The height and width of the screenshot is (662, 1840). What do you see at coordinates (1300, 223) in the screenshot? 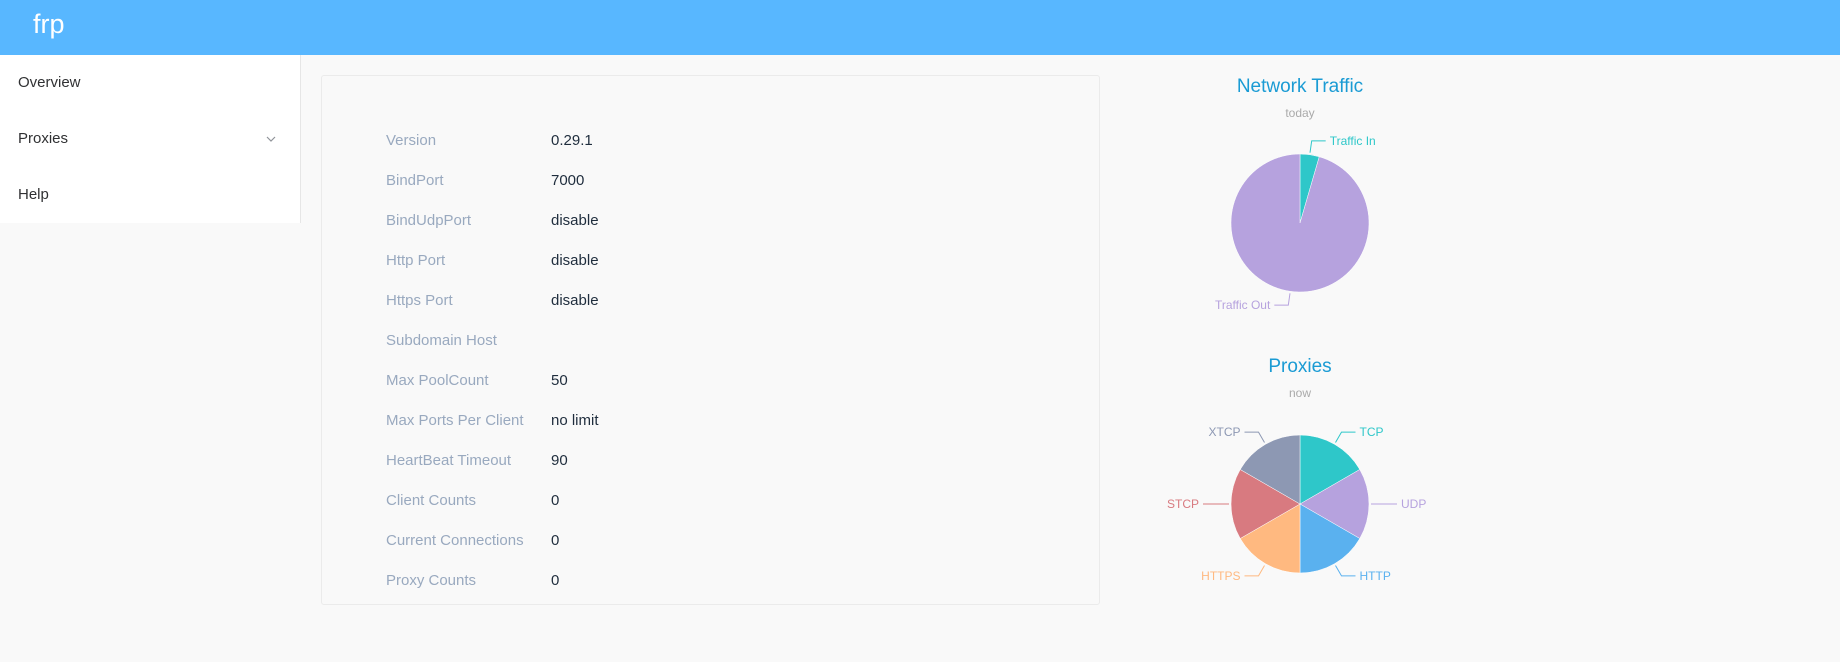
I see `pie-slice-traffic-out` at bounding box center [1300, 223].